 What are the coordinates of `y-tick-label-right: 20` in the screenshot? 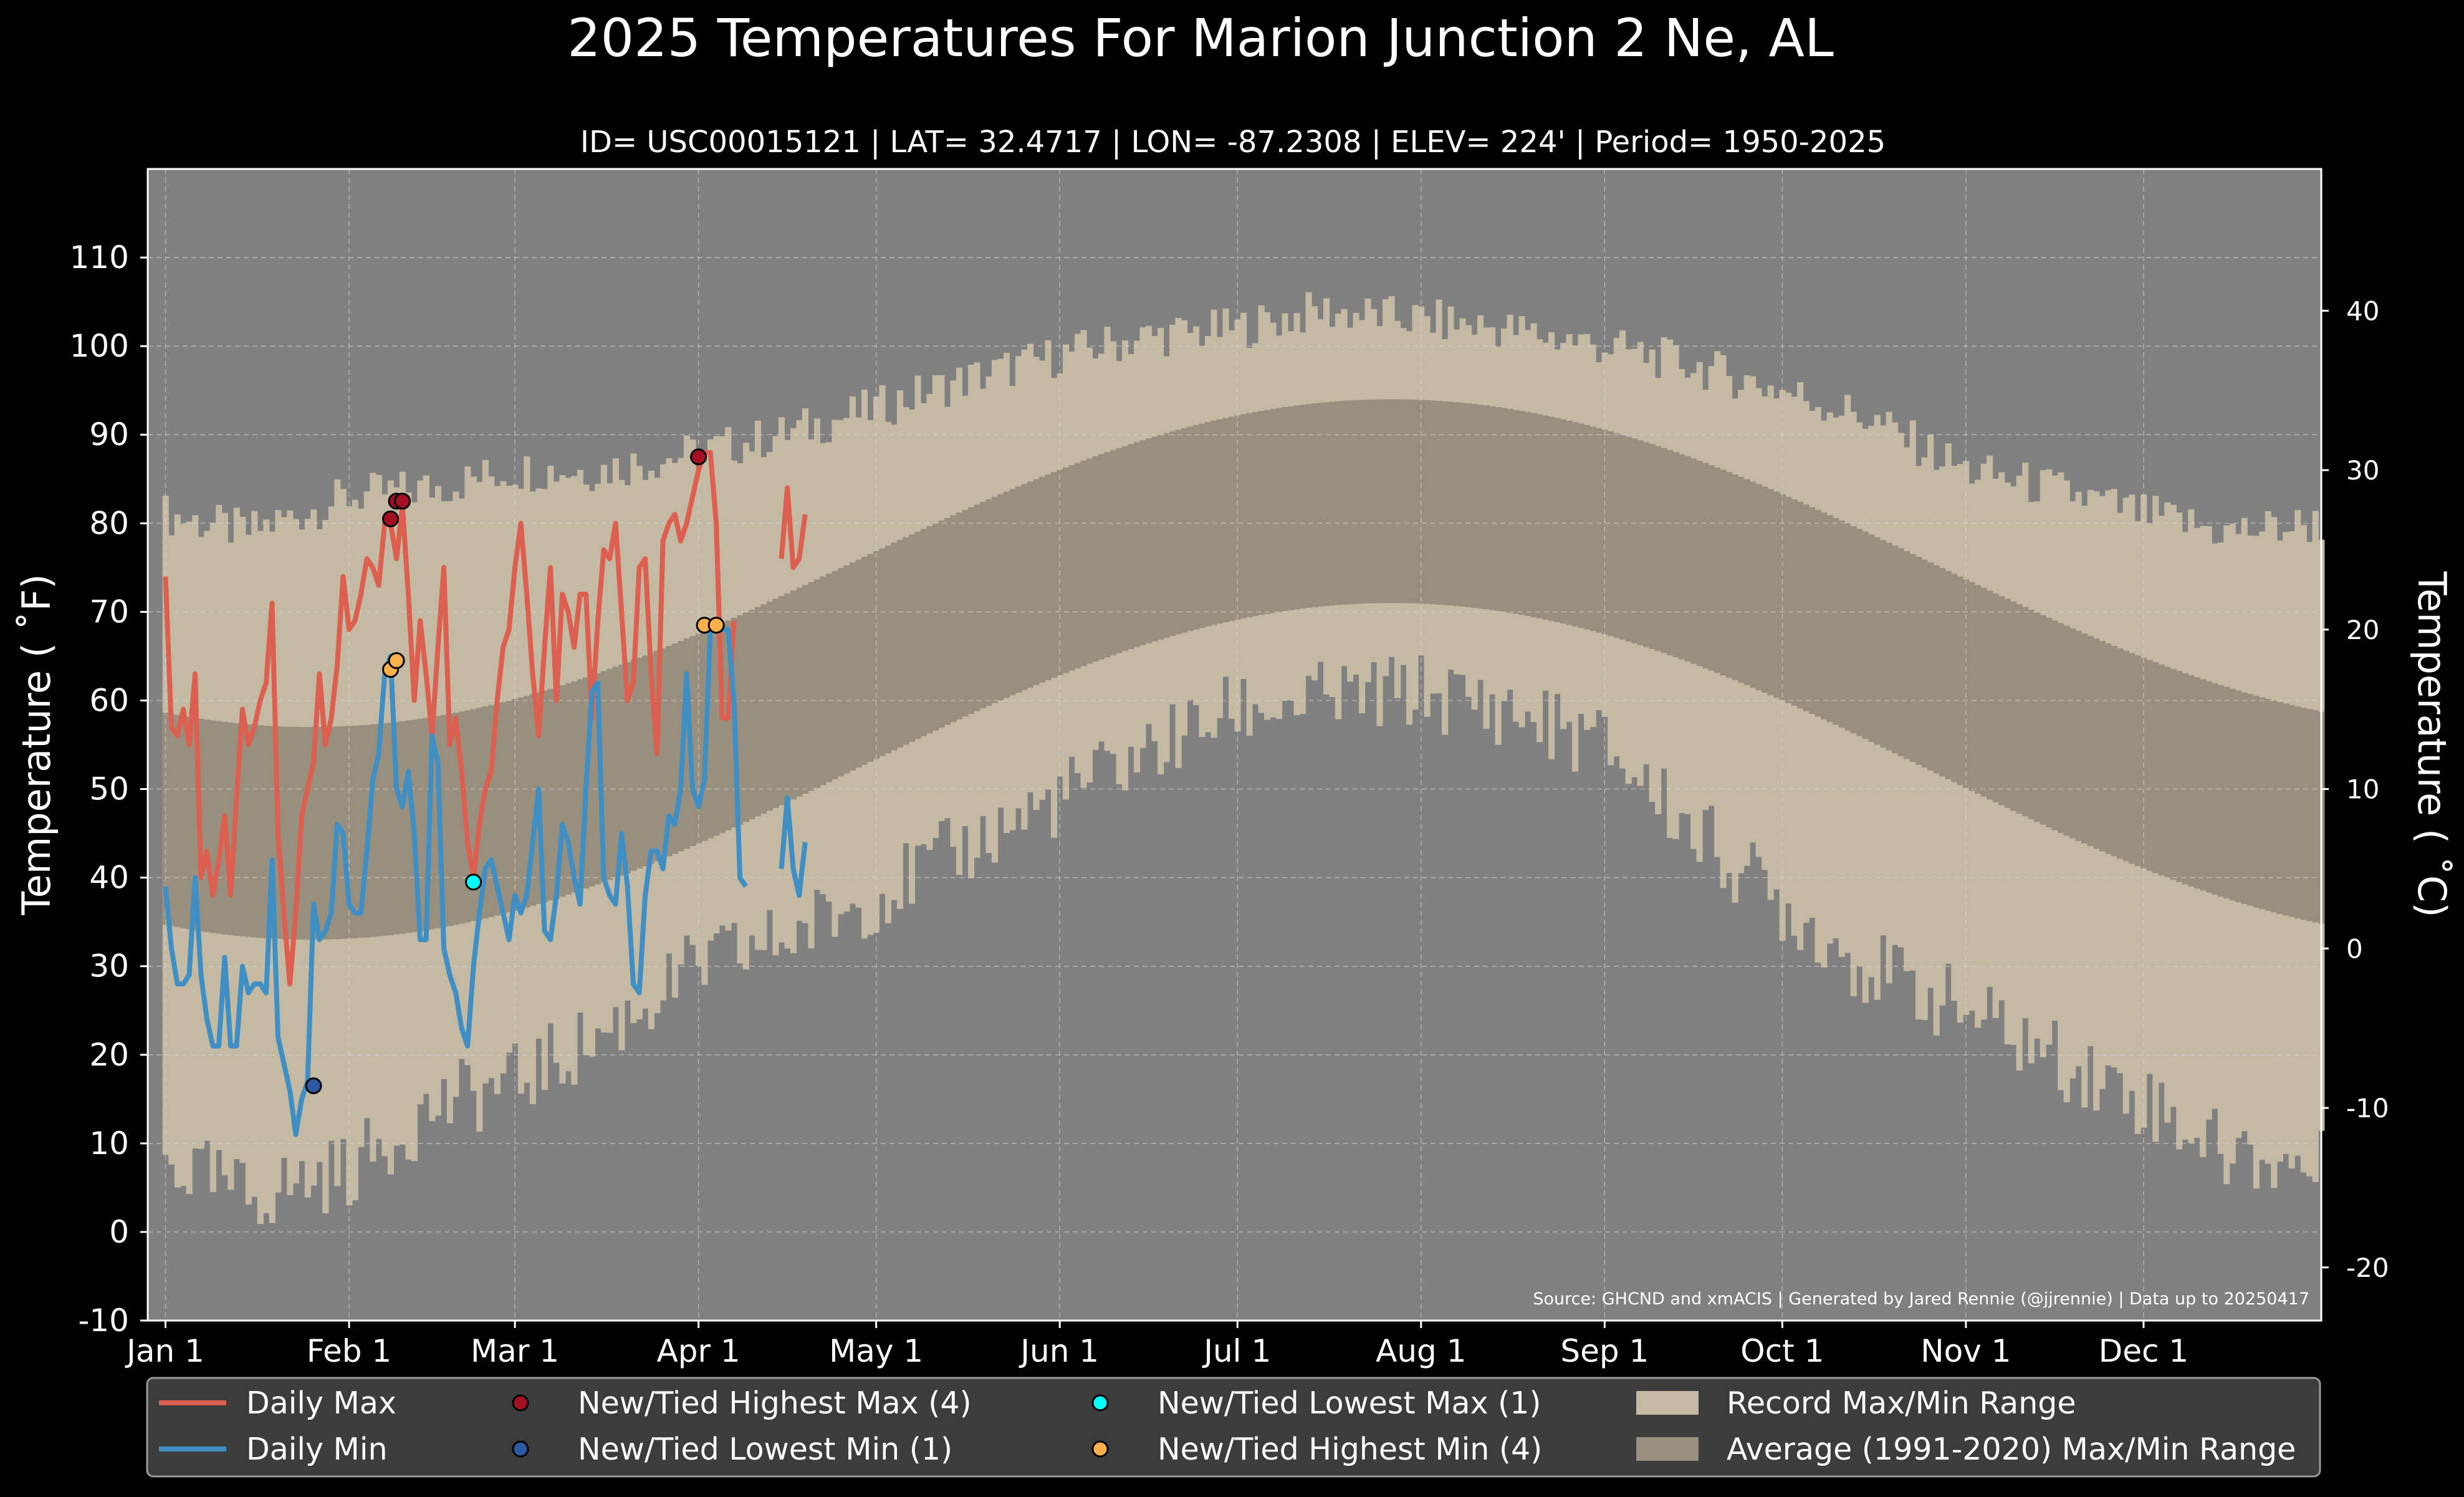 It's located at (2362, 630).